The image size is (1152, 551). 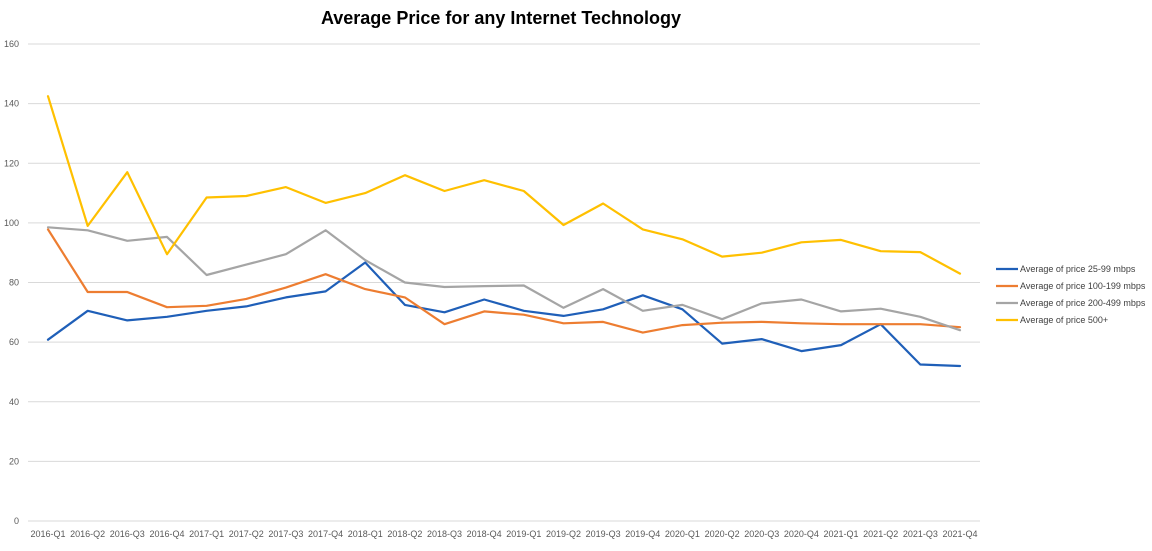 I want to click on y-tick-label: 0, so click(x=16, y=521).